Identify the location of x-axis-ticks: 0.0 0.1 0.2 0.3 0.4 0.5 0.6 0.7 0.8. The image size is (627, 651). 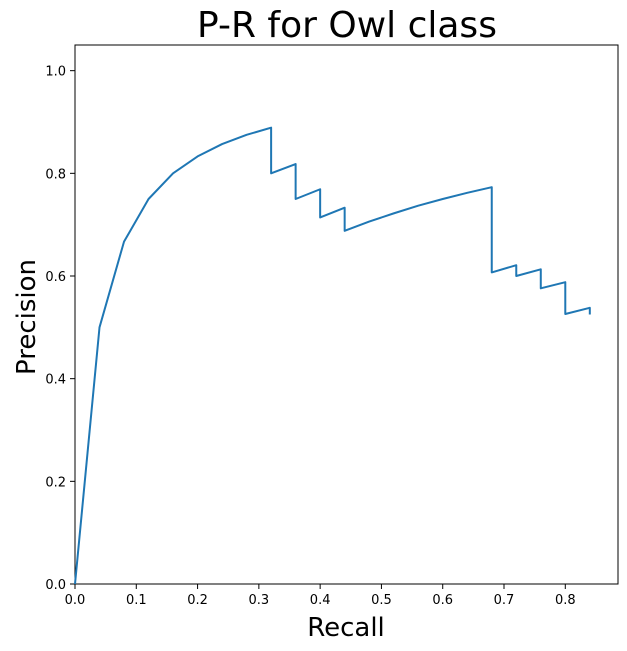
(320, 596).